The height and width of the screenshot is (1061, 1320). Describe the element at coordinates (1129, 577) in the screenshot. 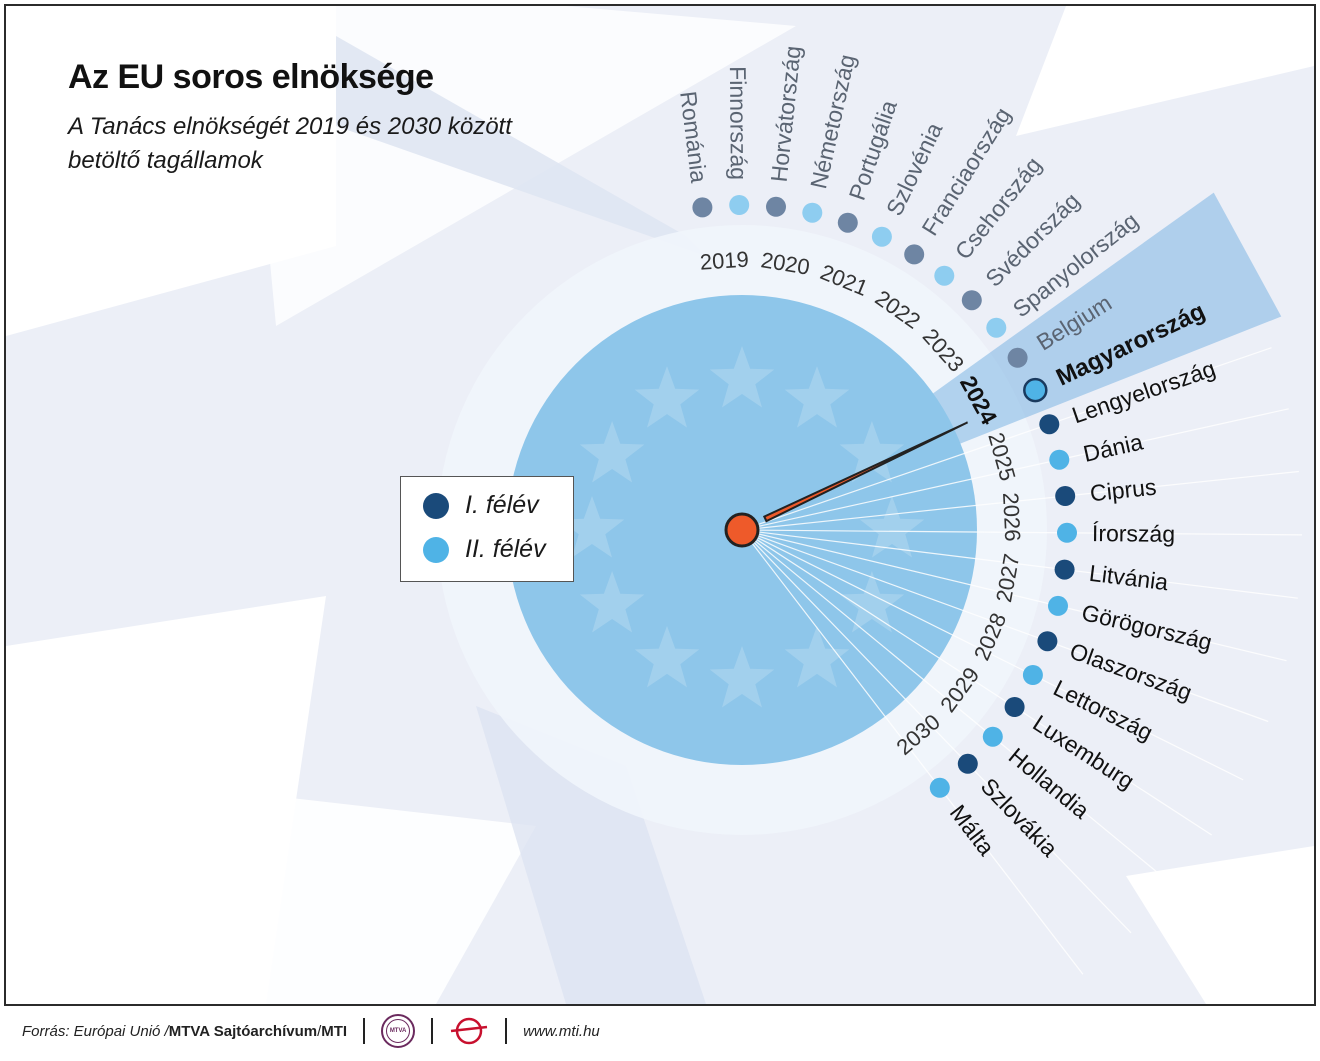

I see `country-label: Litvánia` at that location.